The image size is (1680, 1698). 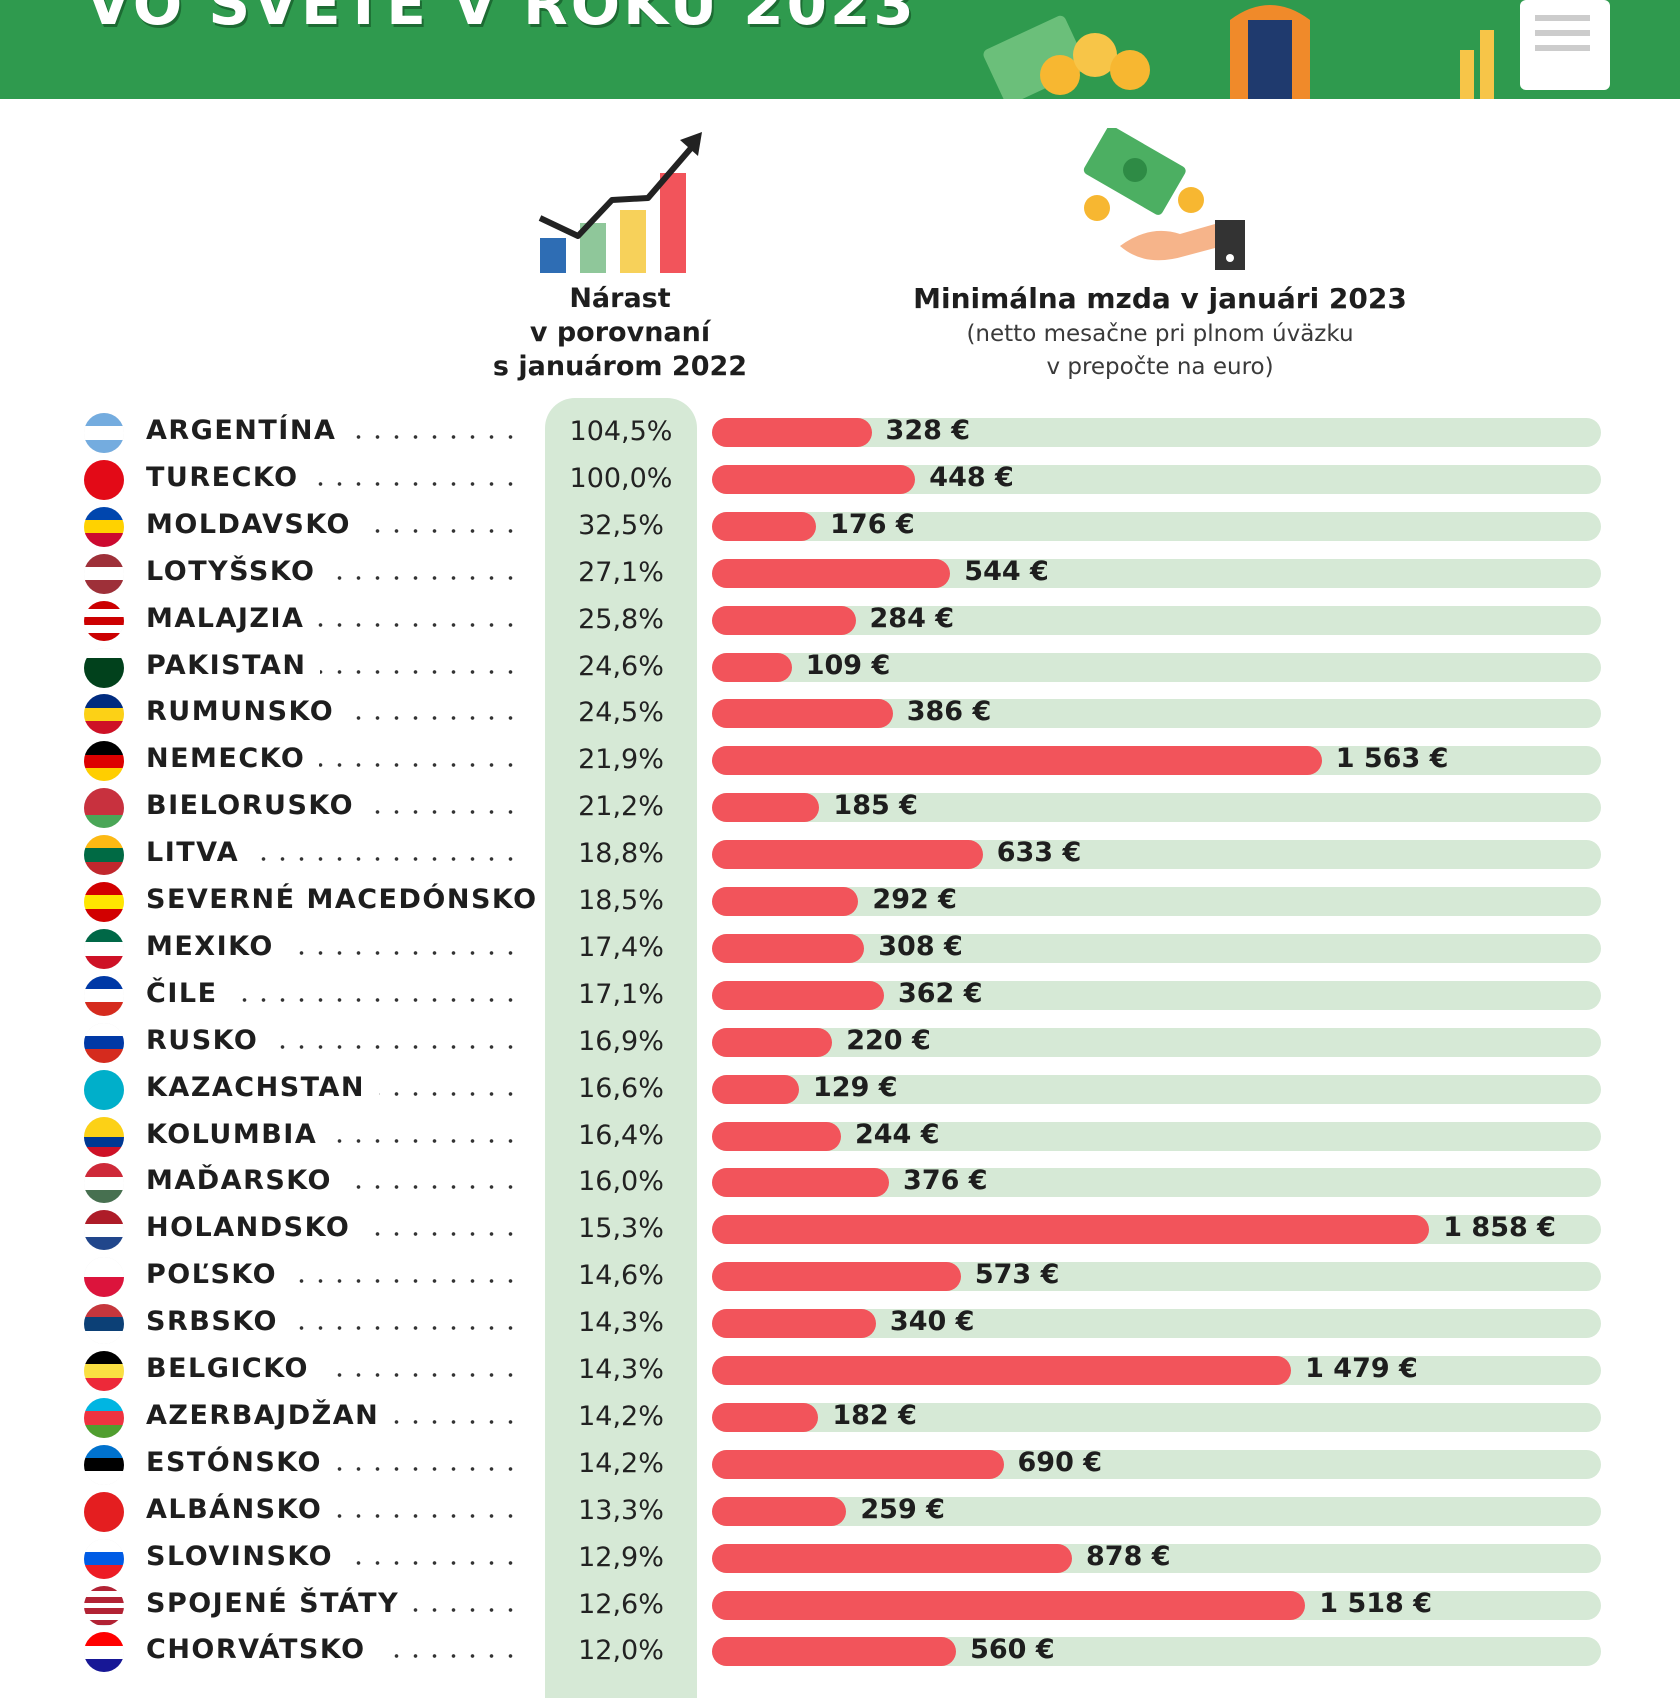 What do you see at coordinates (621, 1604) in the screenshot?
I see `increase-value: 12,6%` at bounding box center [621, 1604].